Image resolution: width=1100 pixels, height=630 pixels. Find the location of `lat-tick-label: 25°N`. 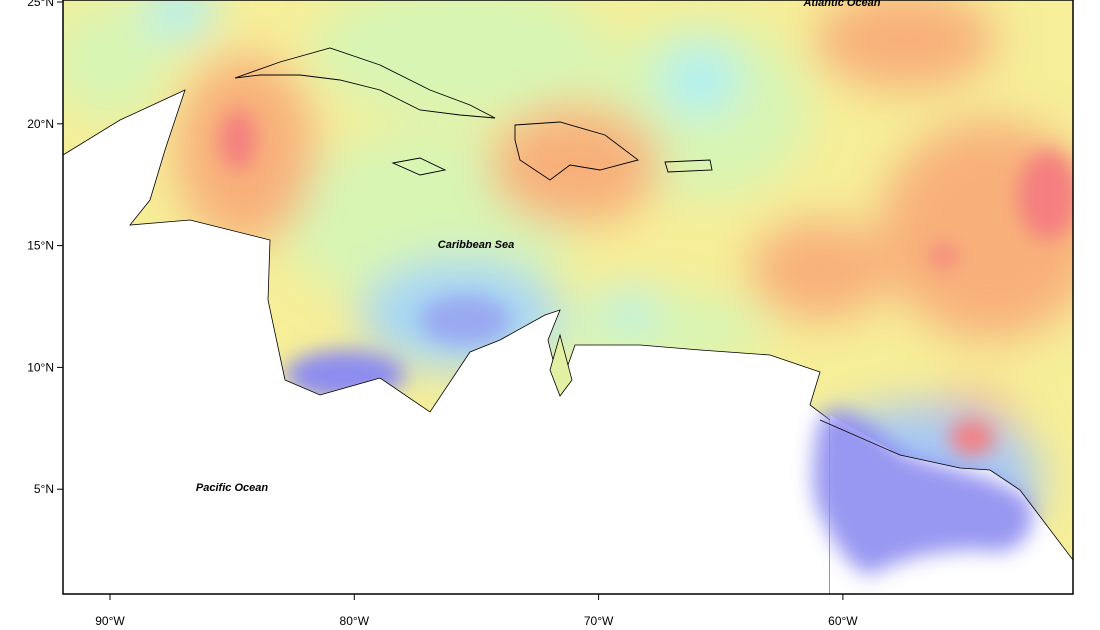

lat-tick-label: 25°N is located at coordinates (40, 4).